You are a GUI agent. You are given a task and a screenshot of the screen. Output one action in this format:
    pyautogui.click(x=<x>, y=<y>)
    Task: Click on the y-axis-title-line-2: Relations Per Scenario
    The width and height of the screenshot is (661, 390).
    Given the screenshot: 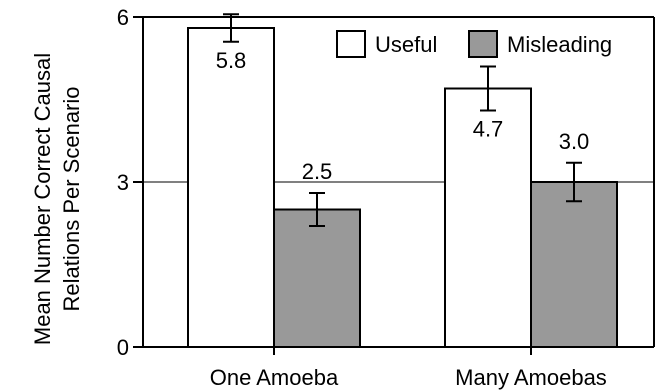 What is the action you would take?
    pyautogui.click(x=71, y=198)
    